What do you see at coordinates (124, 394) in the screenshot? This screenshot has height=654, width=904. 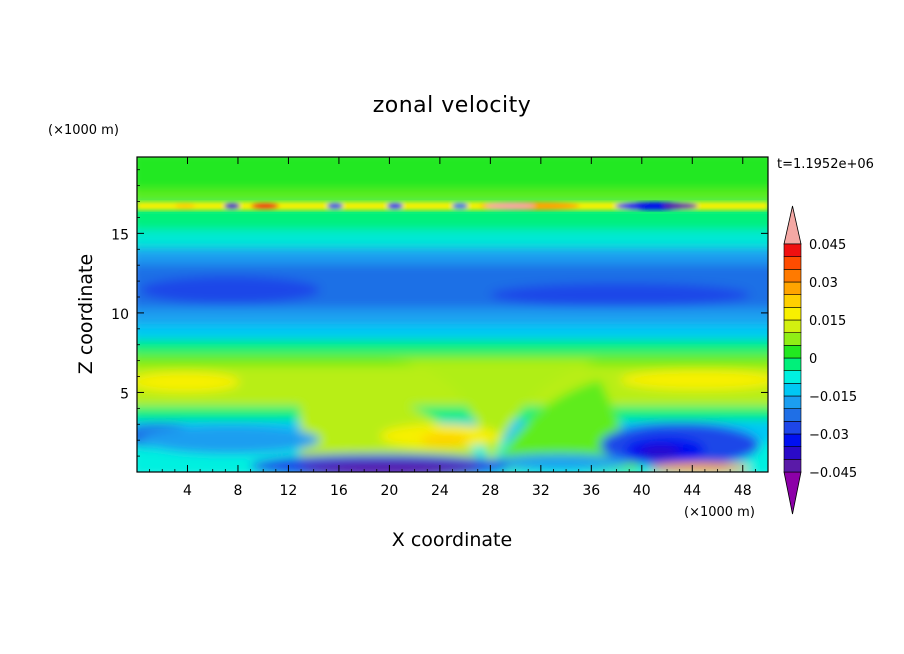 I see `y-tick-label: 5` at bounding box center [124, 394].